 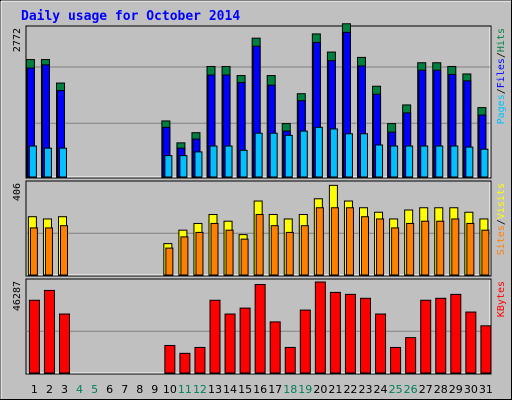 What do you see at coordinates (245, 389) in the screenshot?
I see `x-tick-label-day-15: 15` at bounding box center [245, 389].